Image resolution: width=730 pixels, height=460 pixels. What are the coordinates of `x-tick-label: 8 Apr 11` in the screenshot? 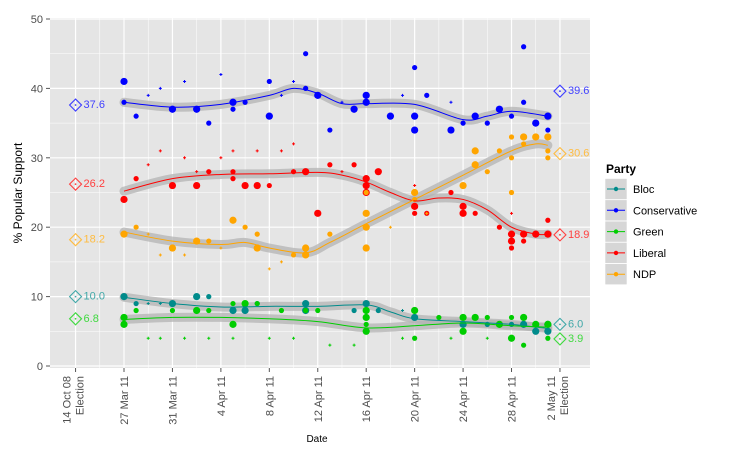 It's located at (270, 396).